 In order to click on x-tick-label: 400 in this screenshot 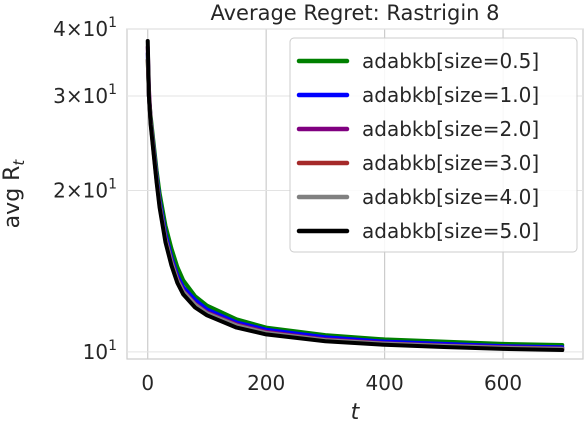, I will do `click(385, 383)`.